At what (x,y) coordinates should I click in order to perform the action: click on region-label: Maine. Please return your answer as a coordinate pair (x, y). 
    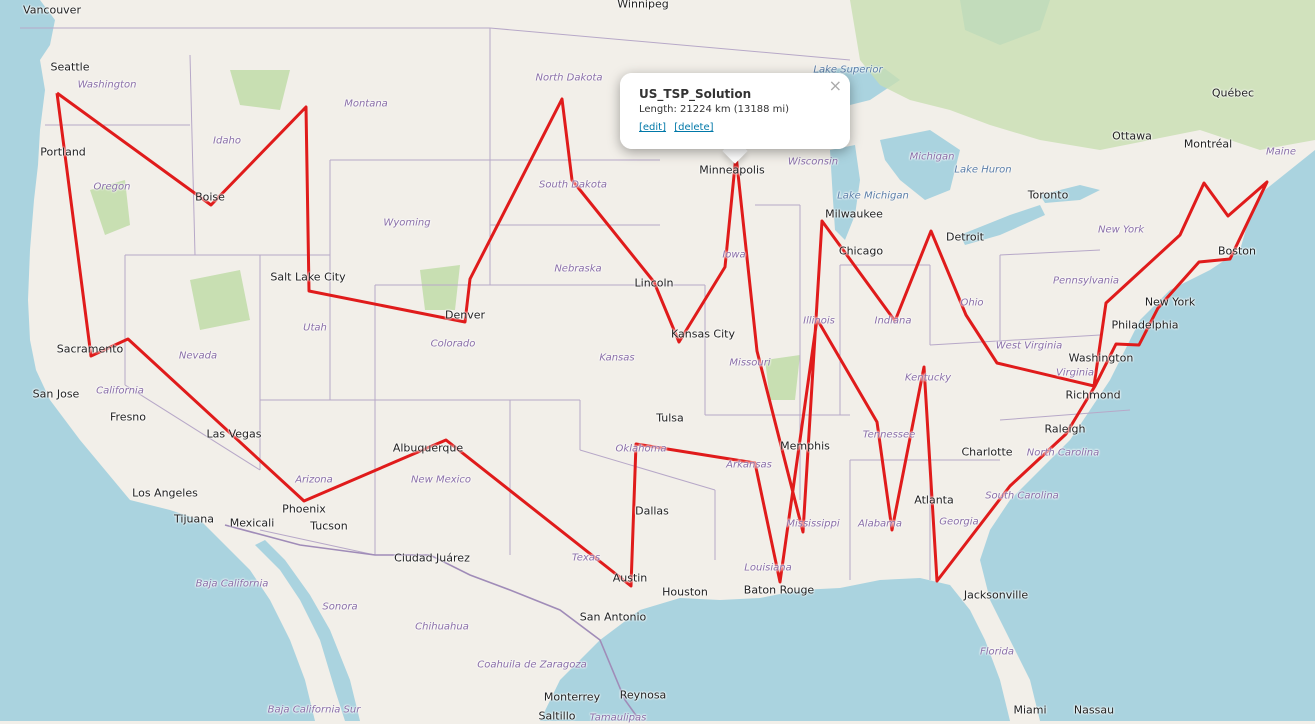
    Looking at the image, I should click on (1281, 152).